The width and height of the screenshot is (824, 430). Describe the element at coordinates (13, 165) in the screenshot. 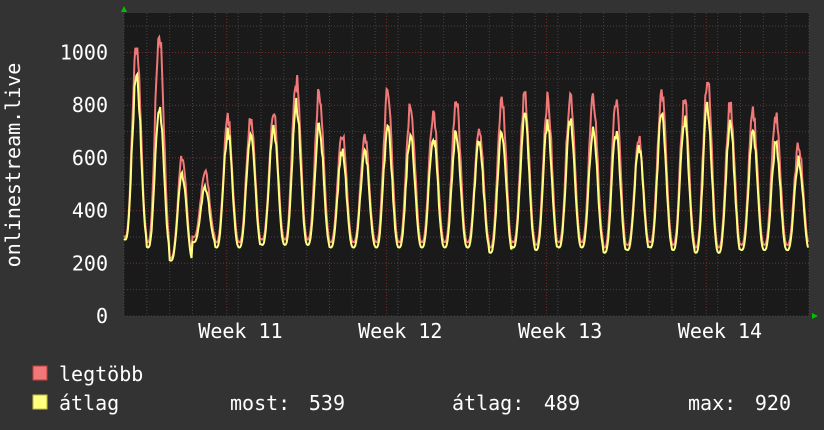

I see `y-axis-label: onlinestream.live` at that location.